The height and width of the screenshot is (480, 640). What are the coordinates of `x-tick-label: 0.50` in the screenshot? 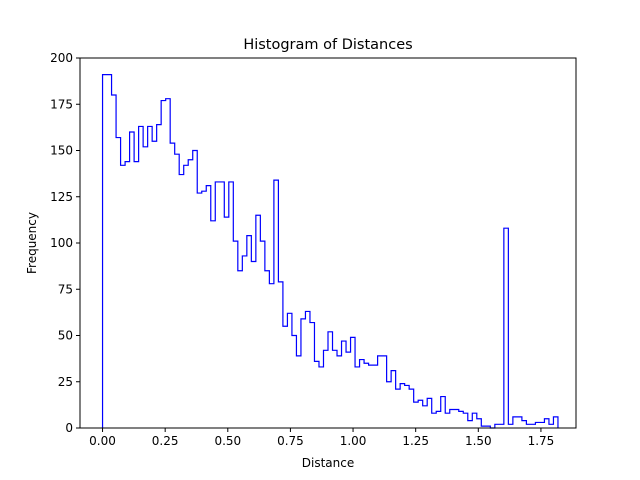 It's located at (227, 441).